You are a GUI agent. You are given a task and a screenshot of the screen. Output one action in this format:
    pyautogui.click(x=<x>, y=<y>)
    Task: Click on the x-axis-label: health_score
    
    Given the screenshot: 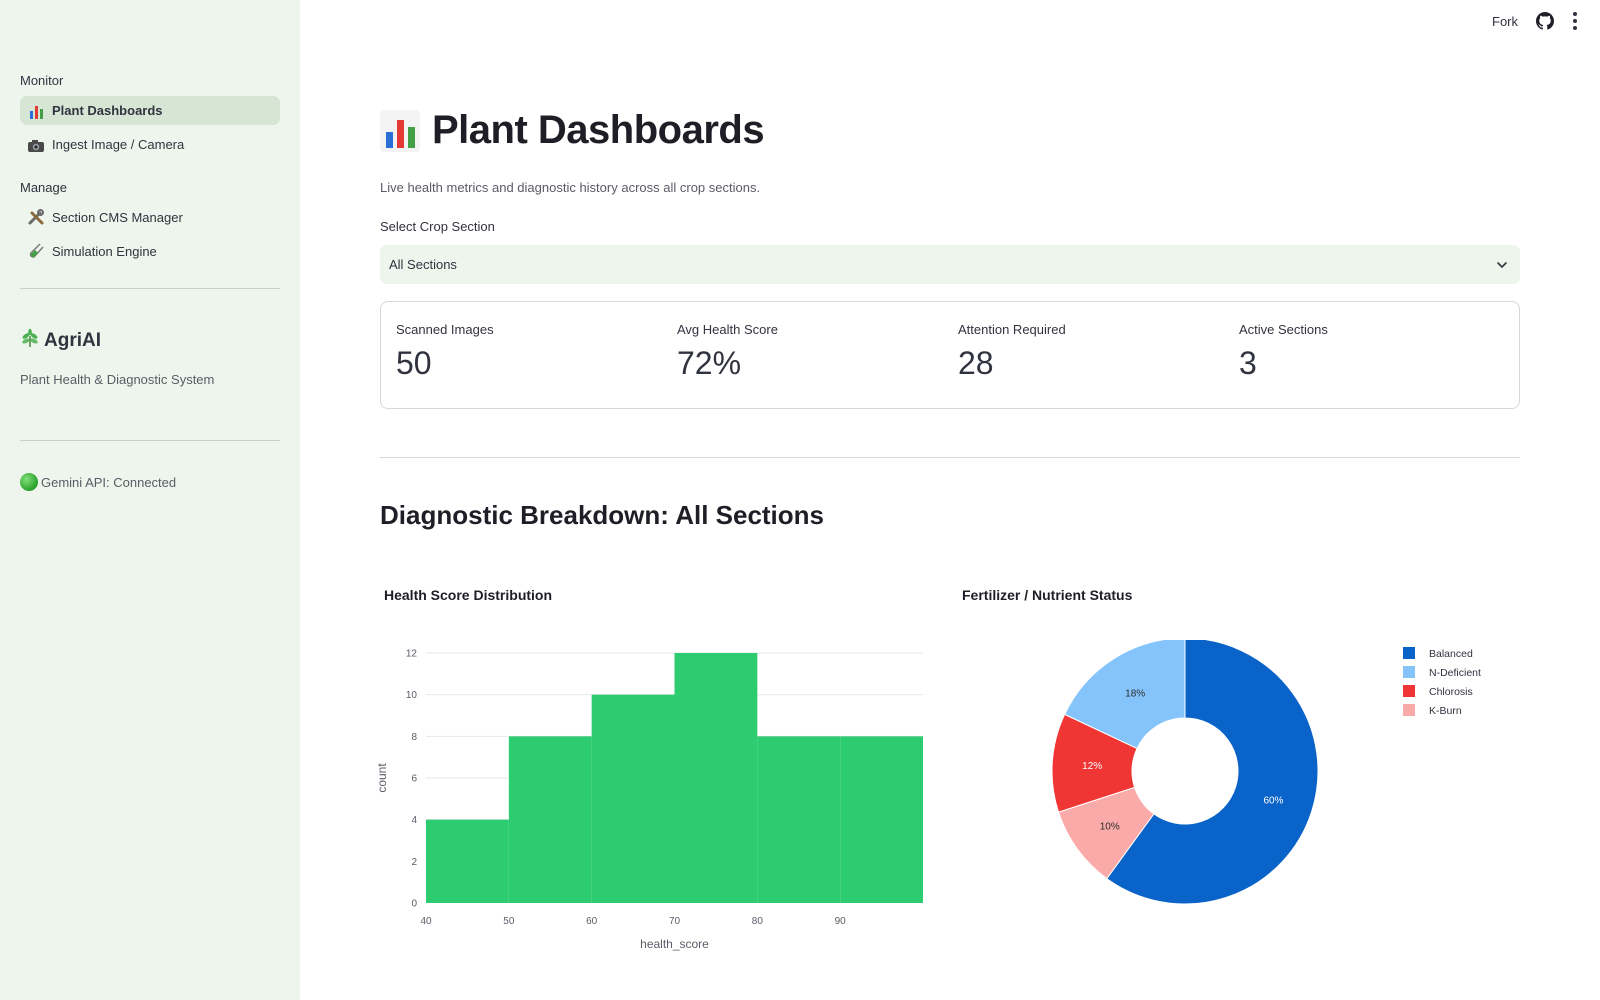 What is the action you would take?
    pyautogui.click(x=674, y=944)
    